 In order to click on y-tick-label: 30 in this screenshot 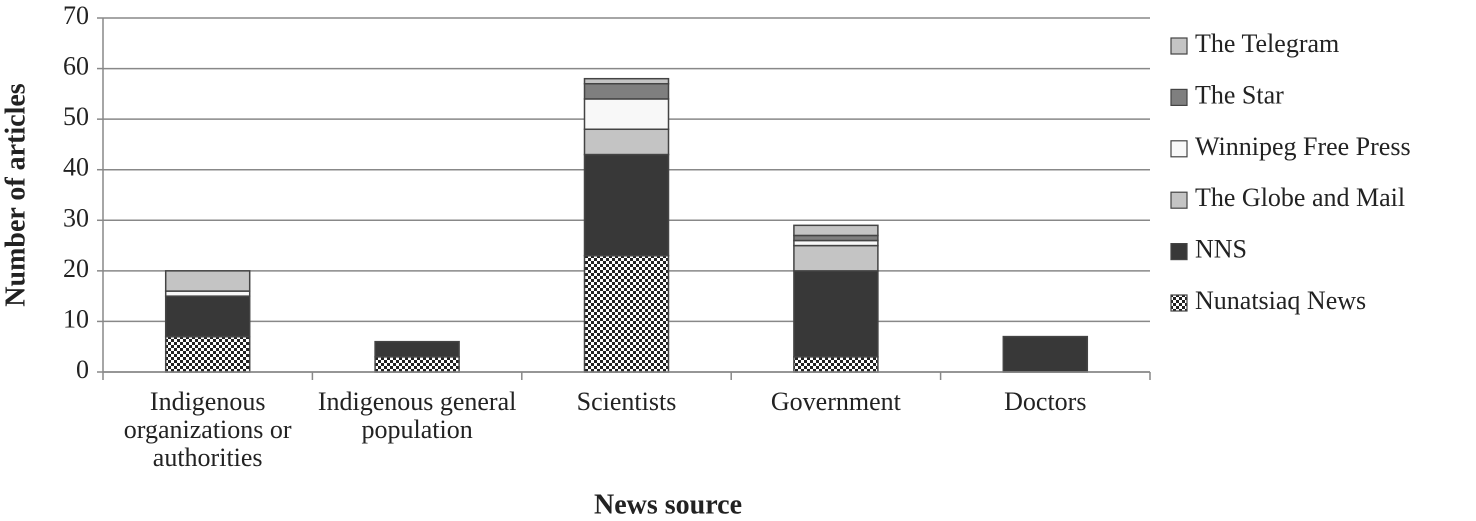, I will do `click(76, 217)`.